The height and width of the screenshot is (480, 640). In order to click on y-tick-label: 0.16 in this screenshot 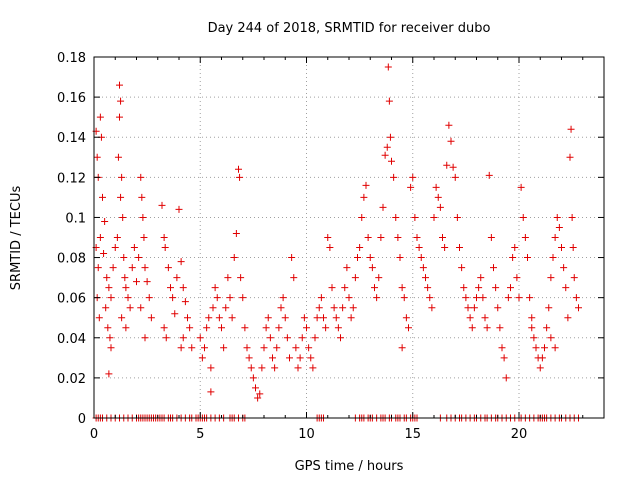, I will do `click(71, 98)`.